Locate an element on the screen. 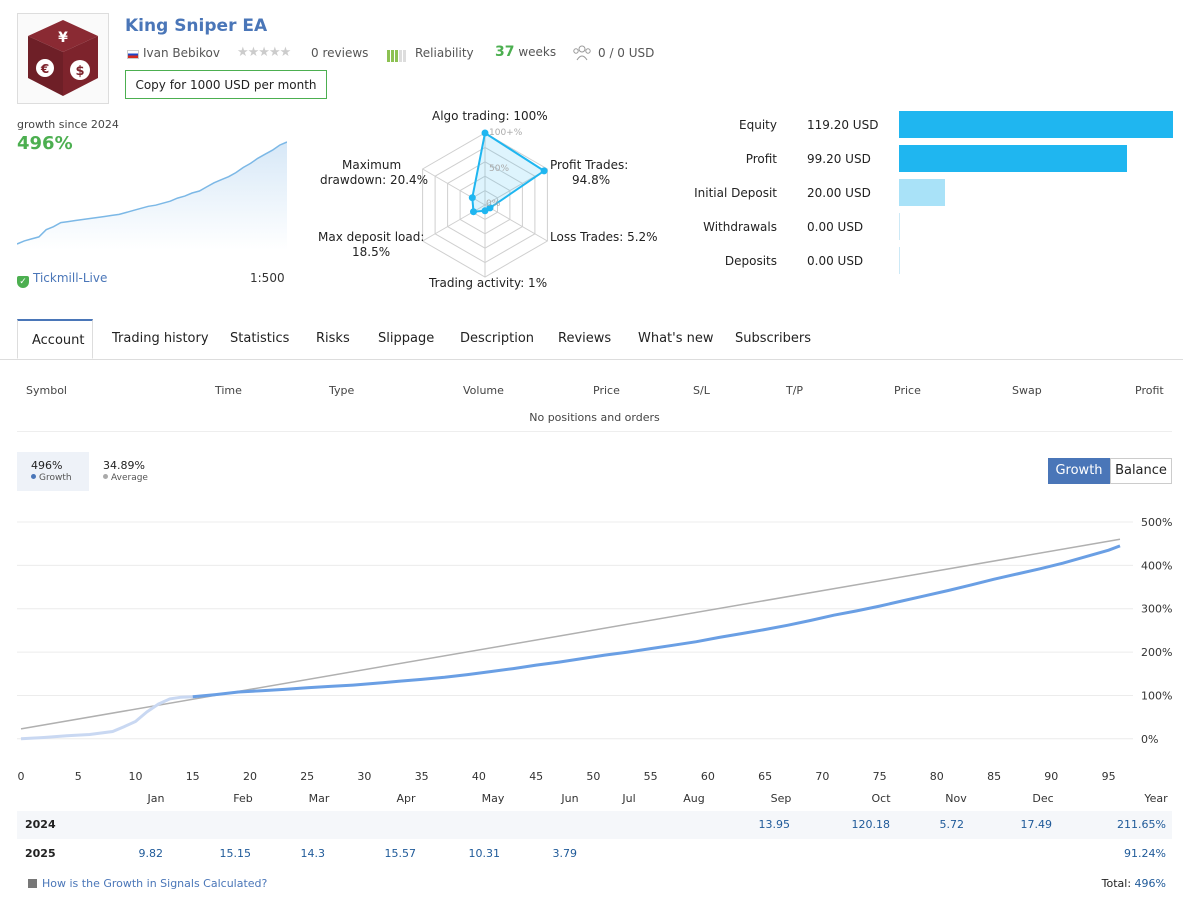 The width and height of the screenshot is (1183, 905). year-cell: 13.95 is located at coordinates (774, 824).